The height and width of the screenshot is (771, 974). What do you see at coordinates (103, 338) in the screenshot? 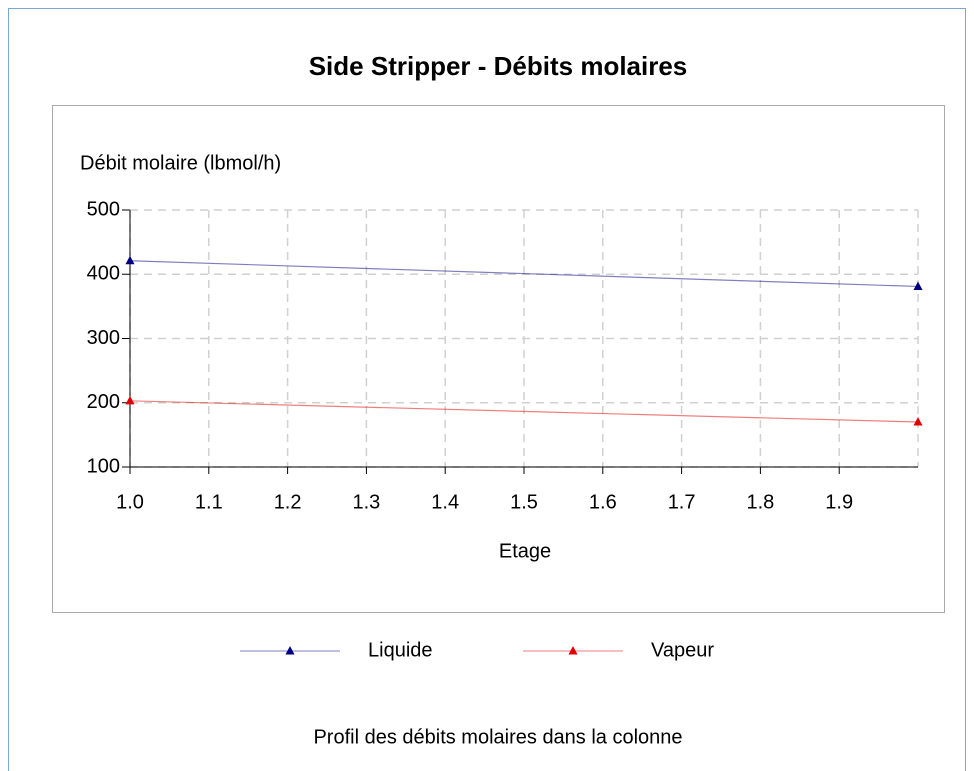
I see `y-tick-label: 300` at bounding box center [103, 338].